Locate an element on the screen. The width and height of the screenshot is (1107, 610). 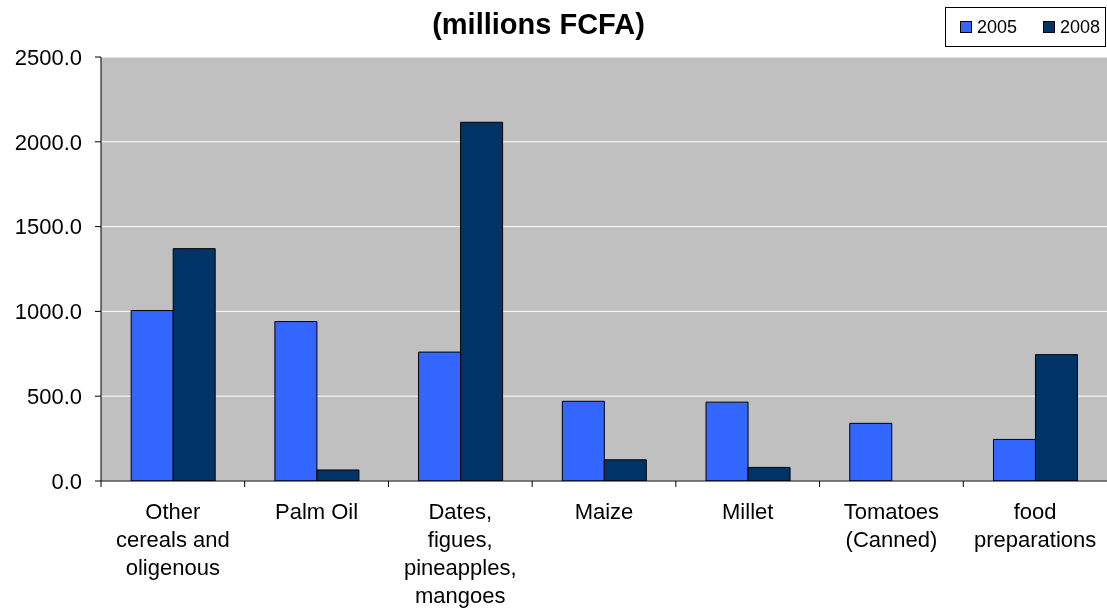
y-tick-label: 1000.0 is located at coordinates (48, 312).